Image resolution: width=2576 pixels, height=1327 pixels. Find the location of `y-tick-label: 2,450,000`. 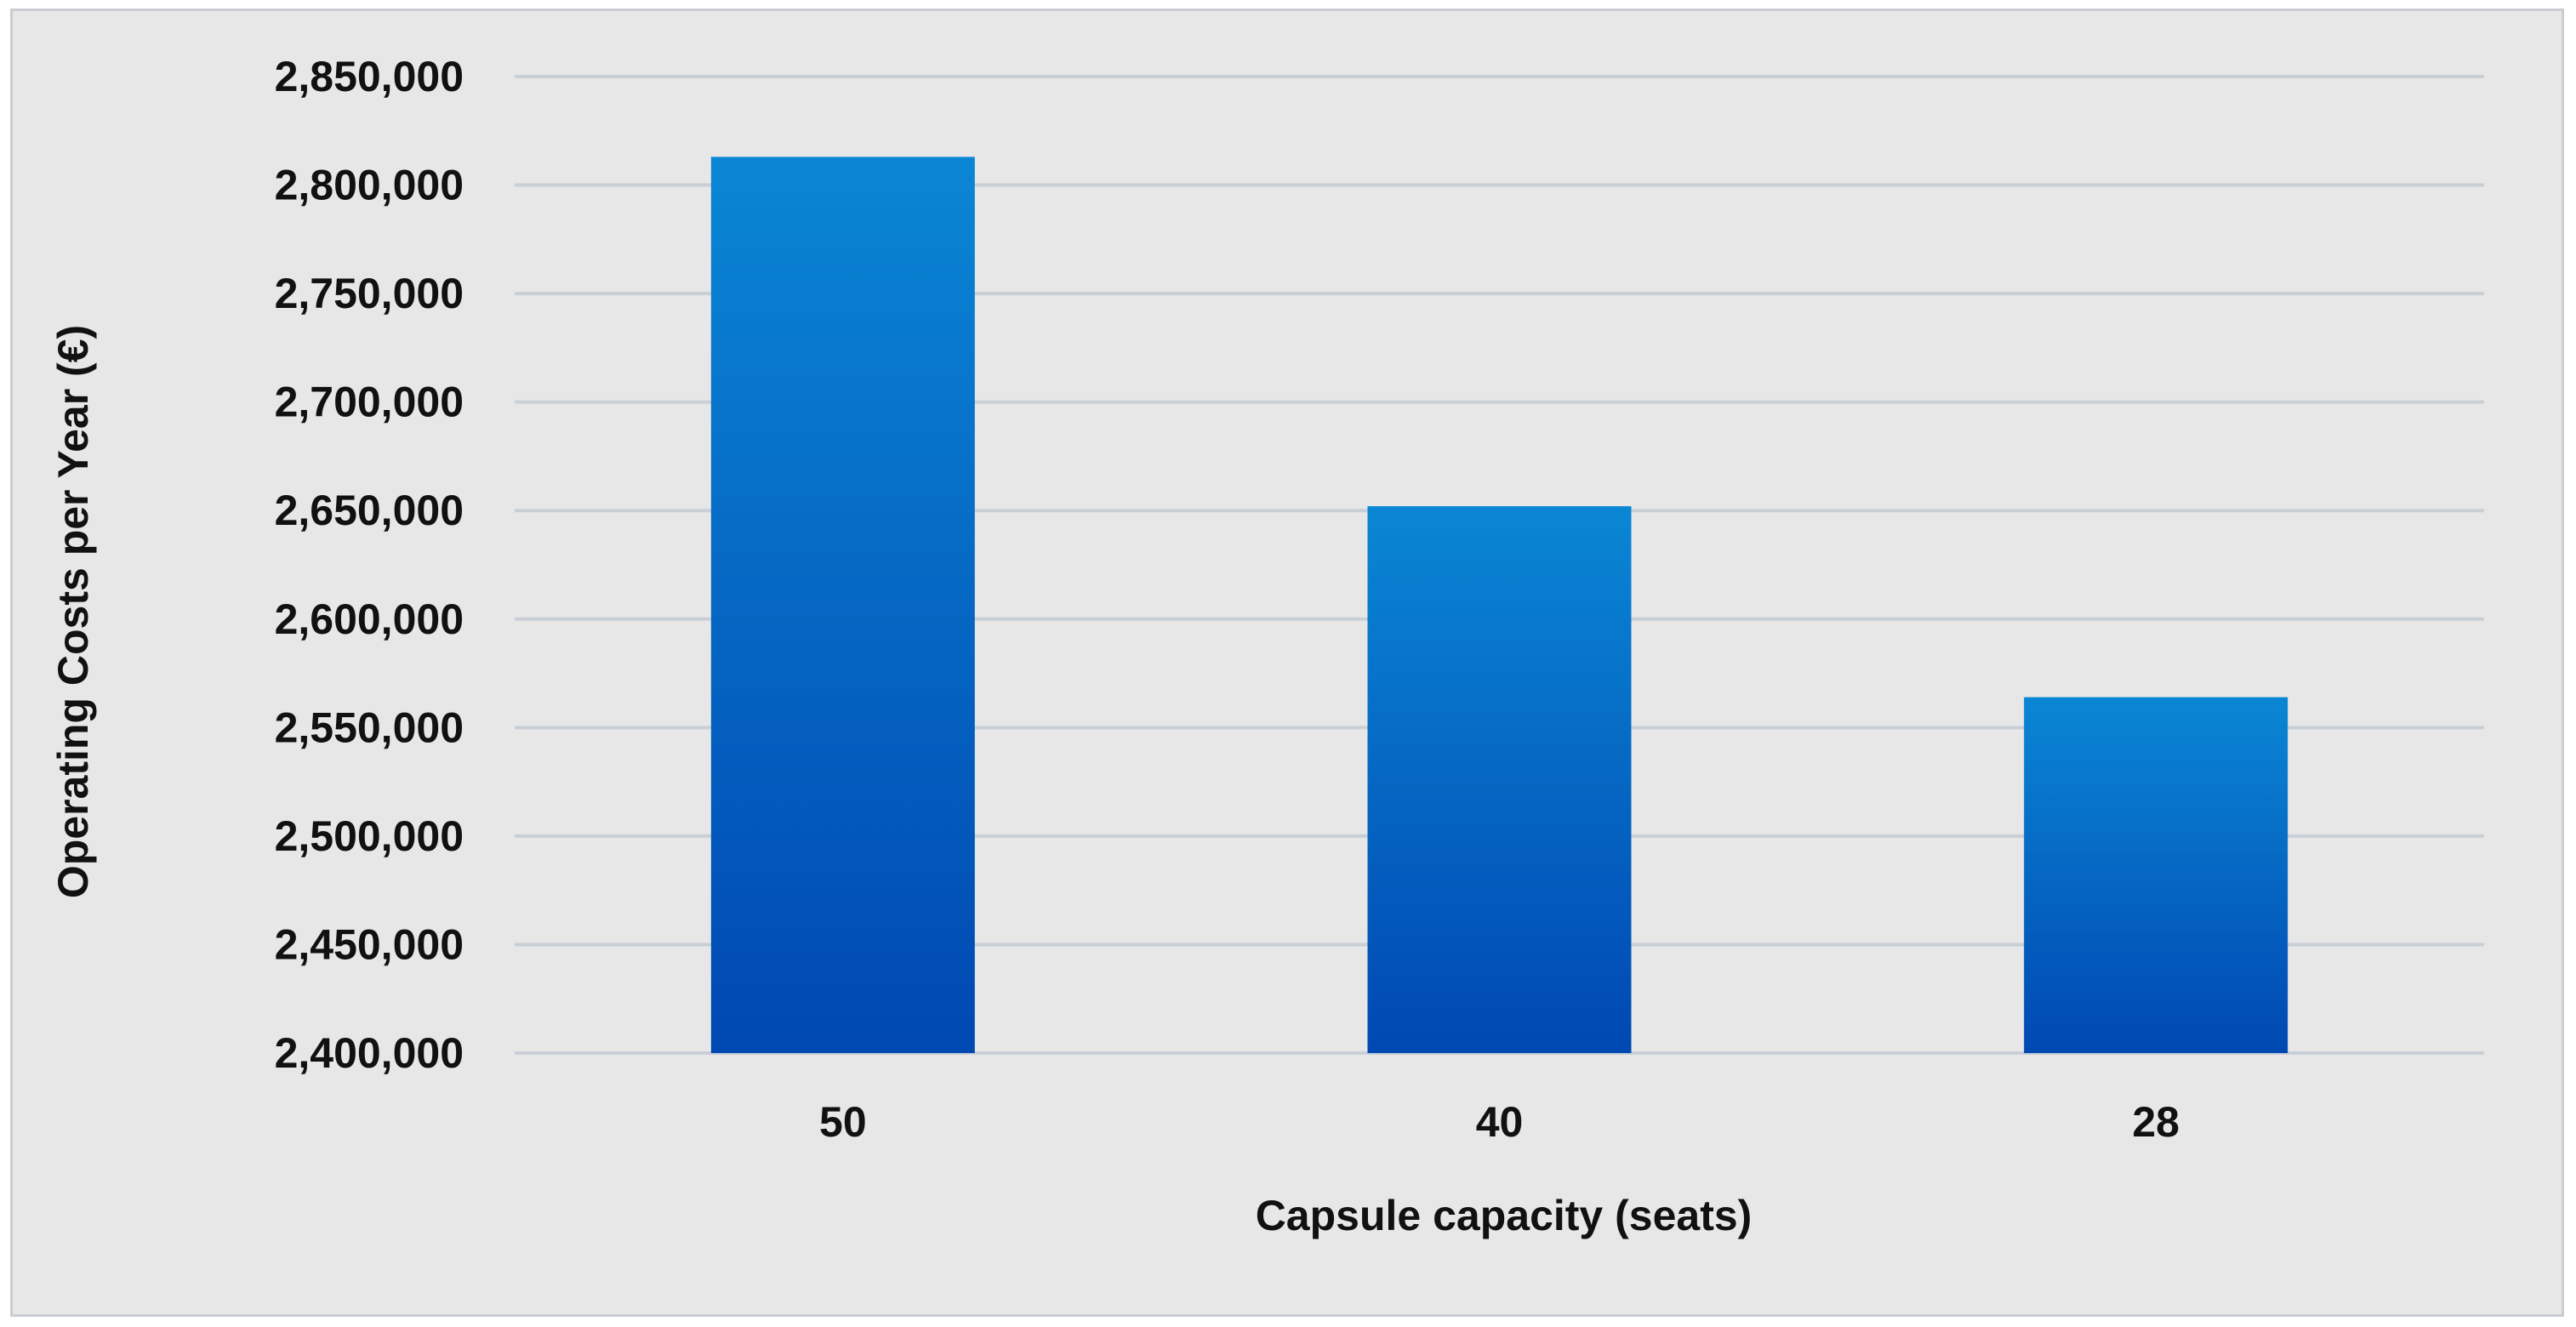

y-tick-label: 2,450,000 is located at coordinates (370, 944).